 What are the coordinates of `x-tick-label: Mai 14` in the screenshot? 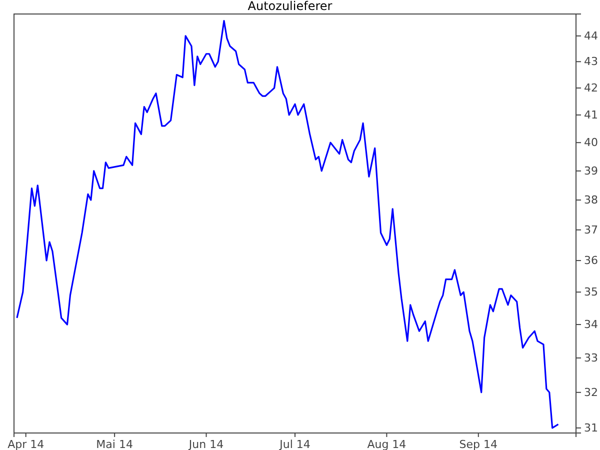 It's located at (114, 444).